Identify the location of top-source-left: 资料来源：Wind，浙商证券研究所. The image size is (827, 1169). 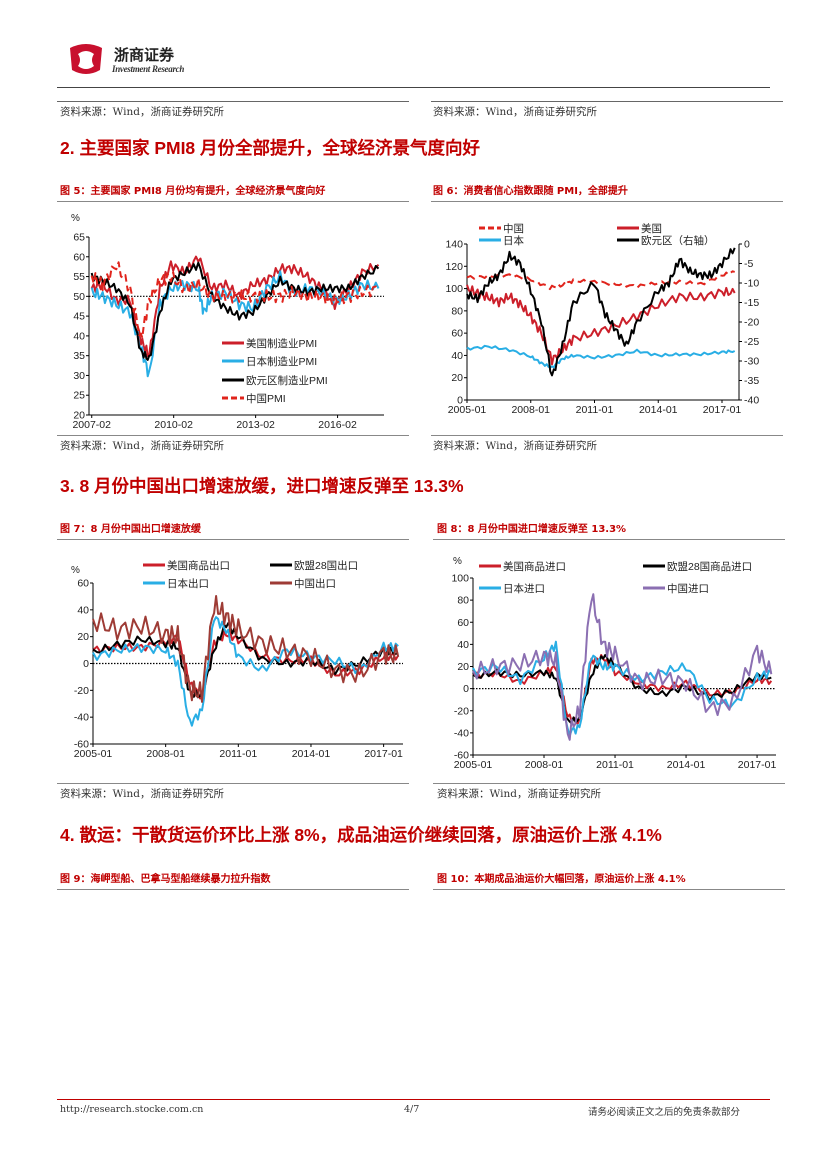
(142, 111).